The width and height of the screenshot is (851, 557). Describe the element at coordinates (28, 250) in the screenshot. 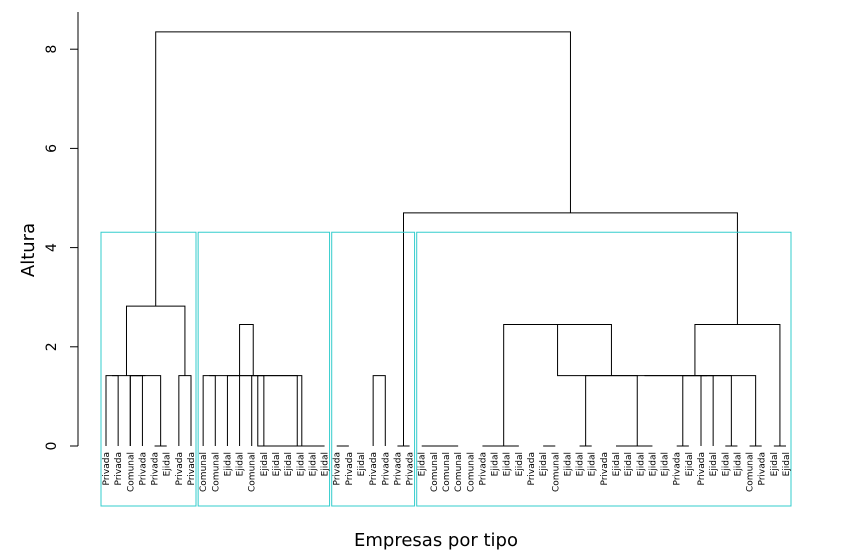

I see `y-axis-label: Altura` at that location.